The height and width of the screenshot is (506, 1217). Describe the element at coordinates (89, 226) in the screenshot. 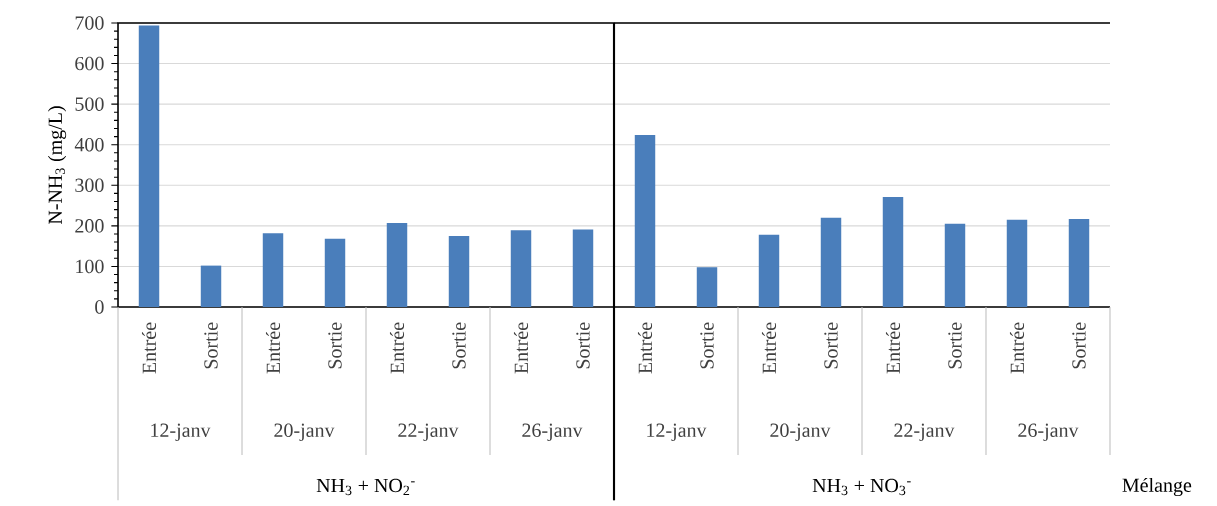

I see `y-tick-label: 200` at that location.